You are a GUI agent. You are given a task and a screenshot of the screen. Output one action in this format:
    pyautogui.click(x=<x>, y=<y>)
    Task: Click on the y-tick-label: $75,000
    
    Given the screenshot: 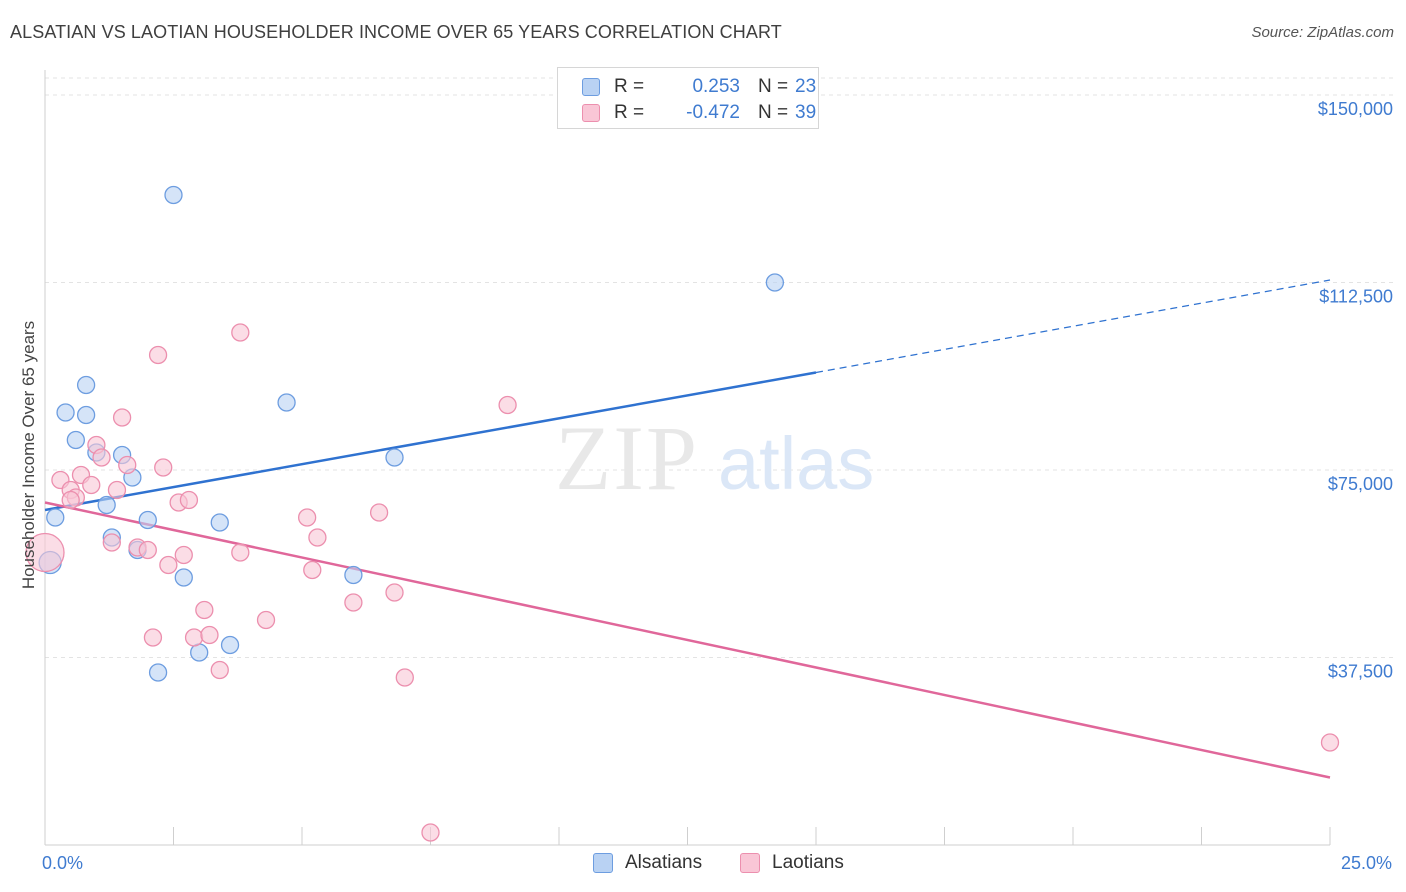 What is the action you would take?
    pyautogui.click(x=1360, y=484)
    